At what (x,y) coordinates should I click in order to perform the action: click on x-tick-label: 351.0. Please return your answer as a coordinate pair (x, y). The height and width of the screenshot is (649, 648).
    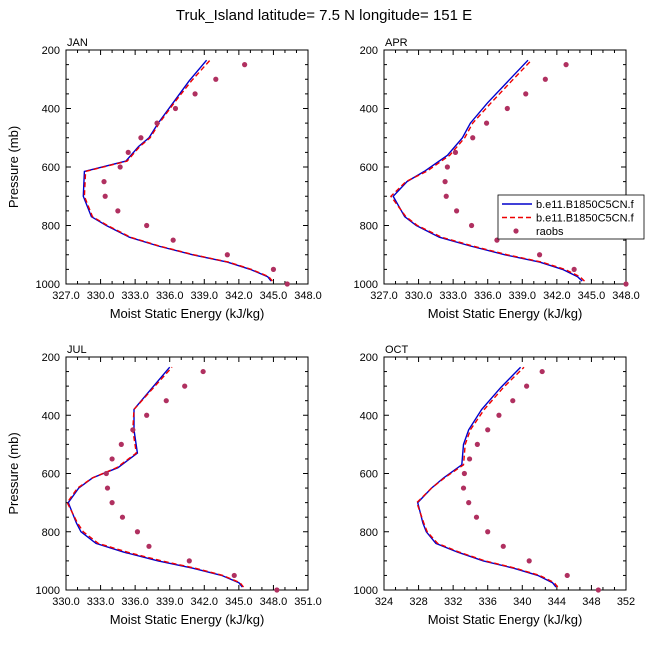
    Looking at the image, I should click on (308, 602).